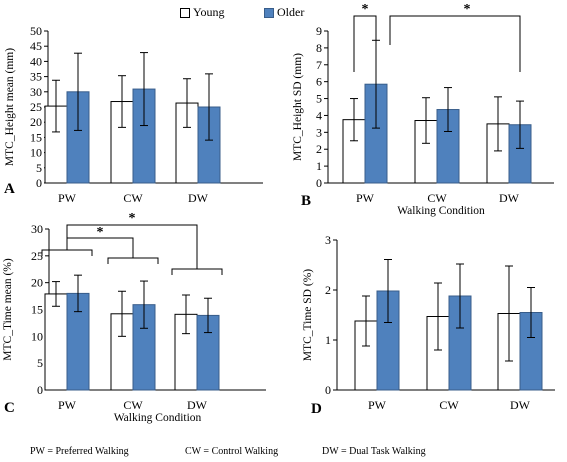 The height and width of the screenshot is (462, 567). What do you see at coordinates (319, 82) in the screenshot?
I see `panel-b-y-tick-label: 6` at bounding box center [319, 82].